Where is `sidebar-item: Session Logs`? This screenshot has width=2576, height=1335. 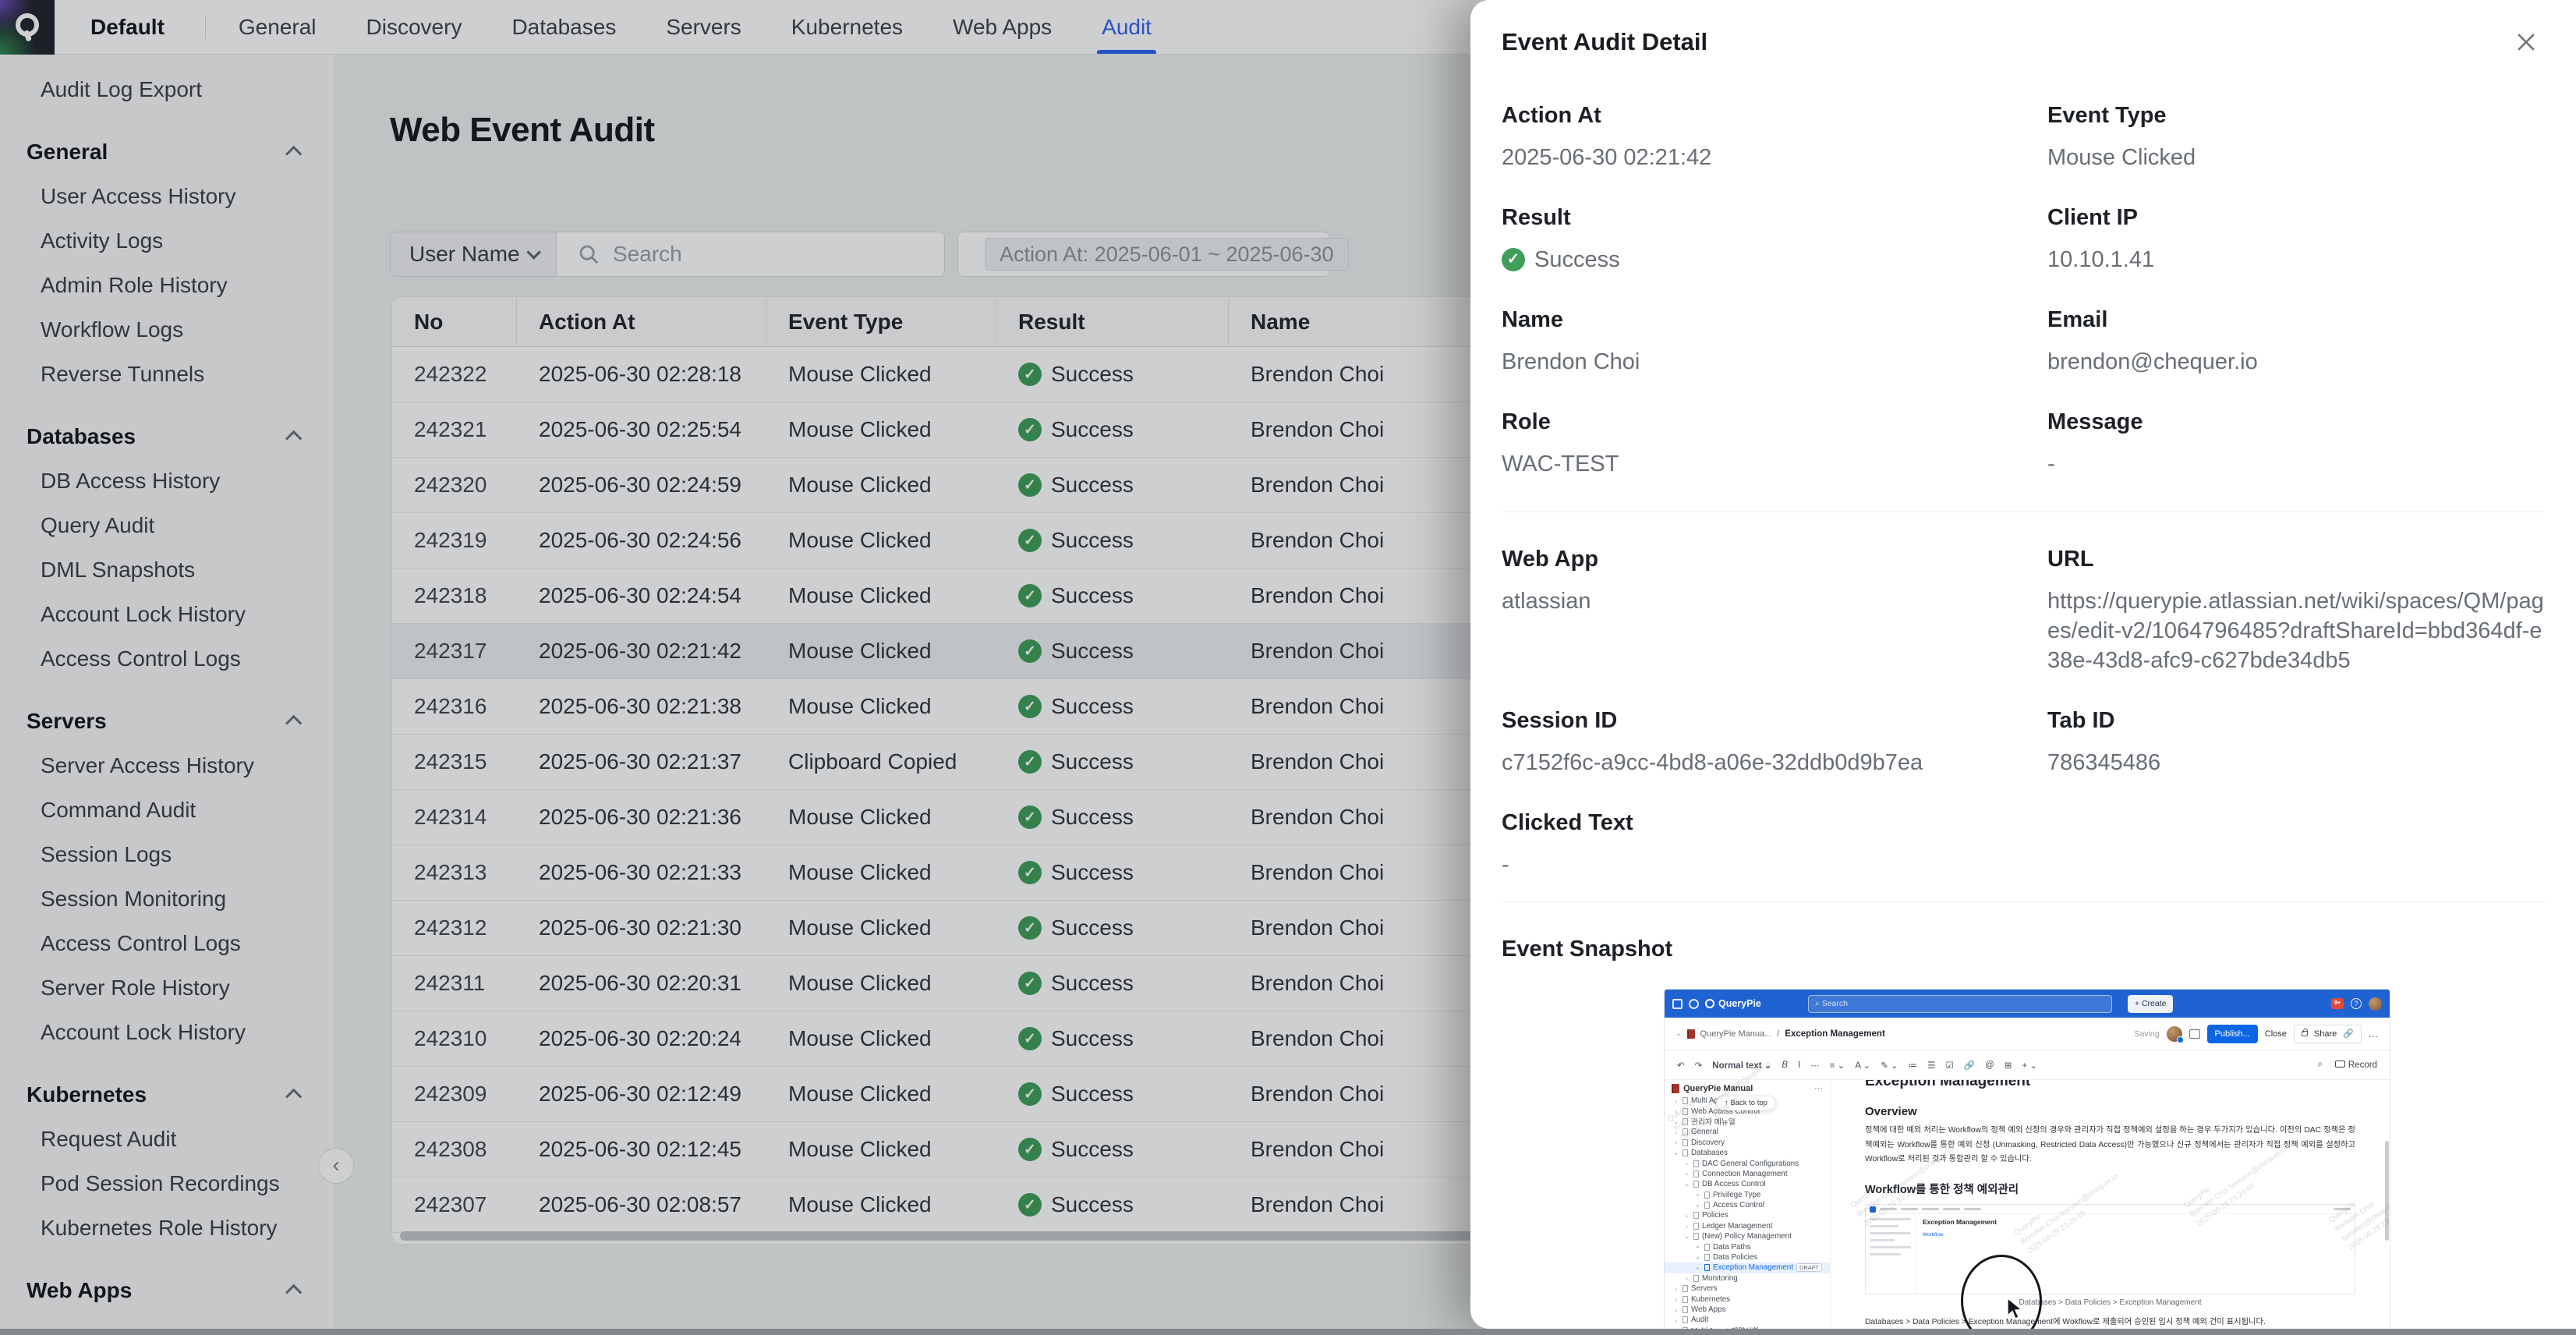
sidebar-item: Session Logs is located at coordinates (106, 854).